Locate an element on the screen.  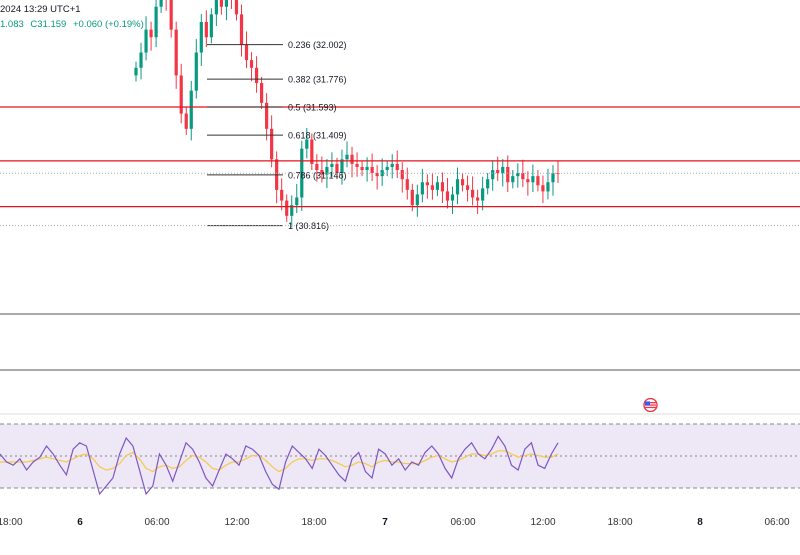
time-axis-tick-label: 8 is located at coordinates (700, 522).